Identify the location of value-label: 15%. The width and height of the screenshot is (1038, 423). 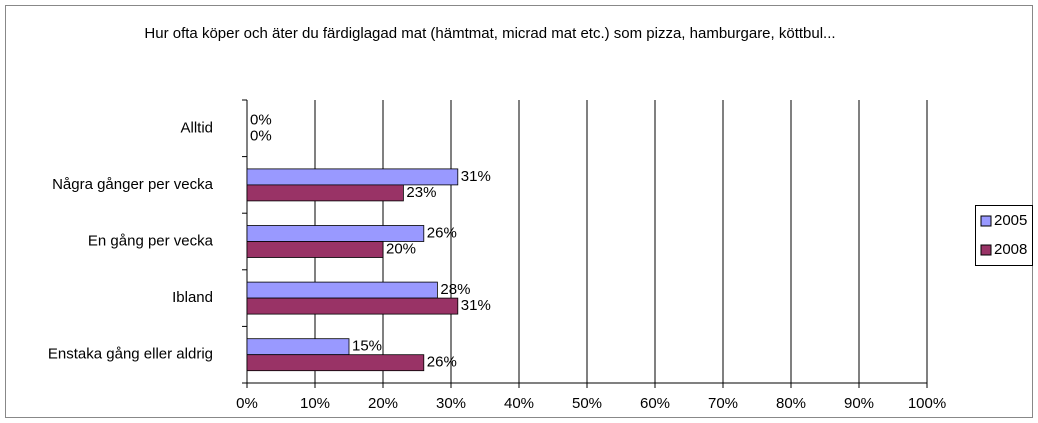
(367, 346).